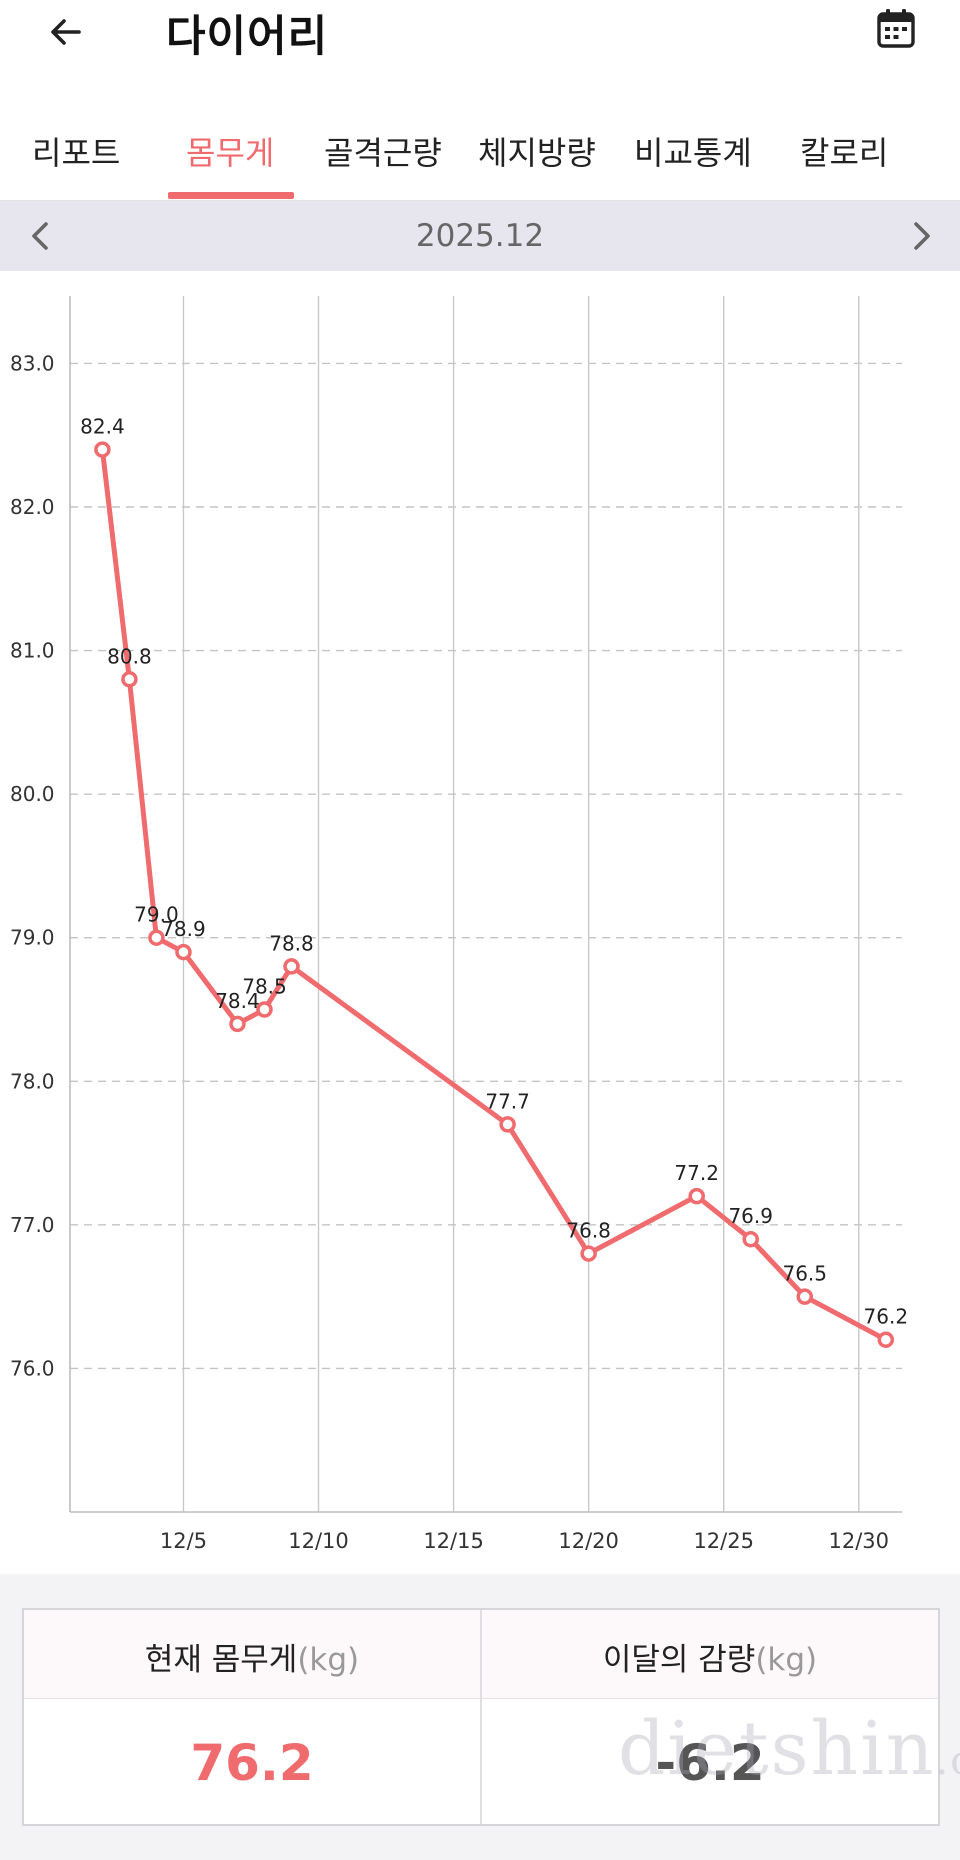 The width and height of the screenshot is (960, 1860). What do you see at coordinates (710, 1763) in the screenshot?
I see `monthly-loss-value: -6.2` at bounding box center [710, 1763].